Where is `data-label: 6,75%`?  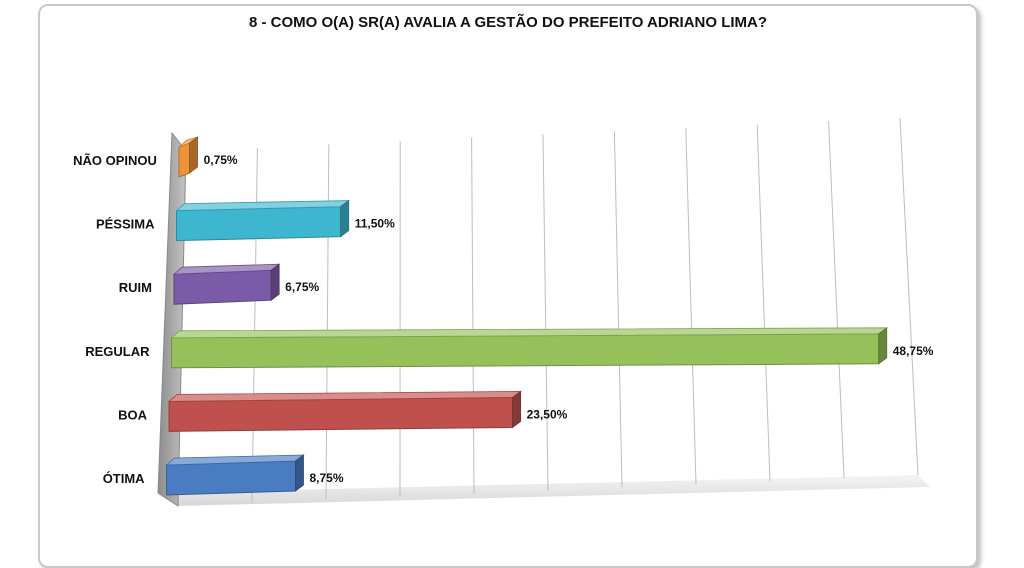 data-label: 6,75% is located at coordinates (302, 287).